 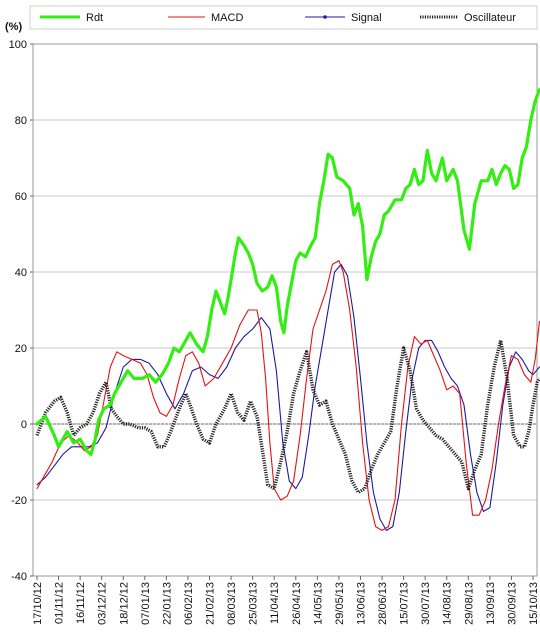 I want to click on x-tick-label: 14/05/13, so click(x=318, y=603).